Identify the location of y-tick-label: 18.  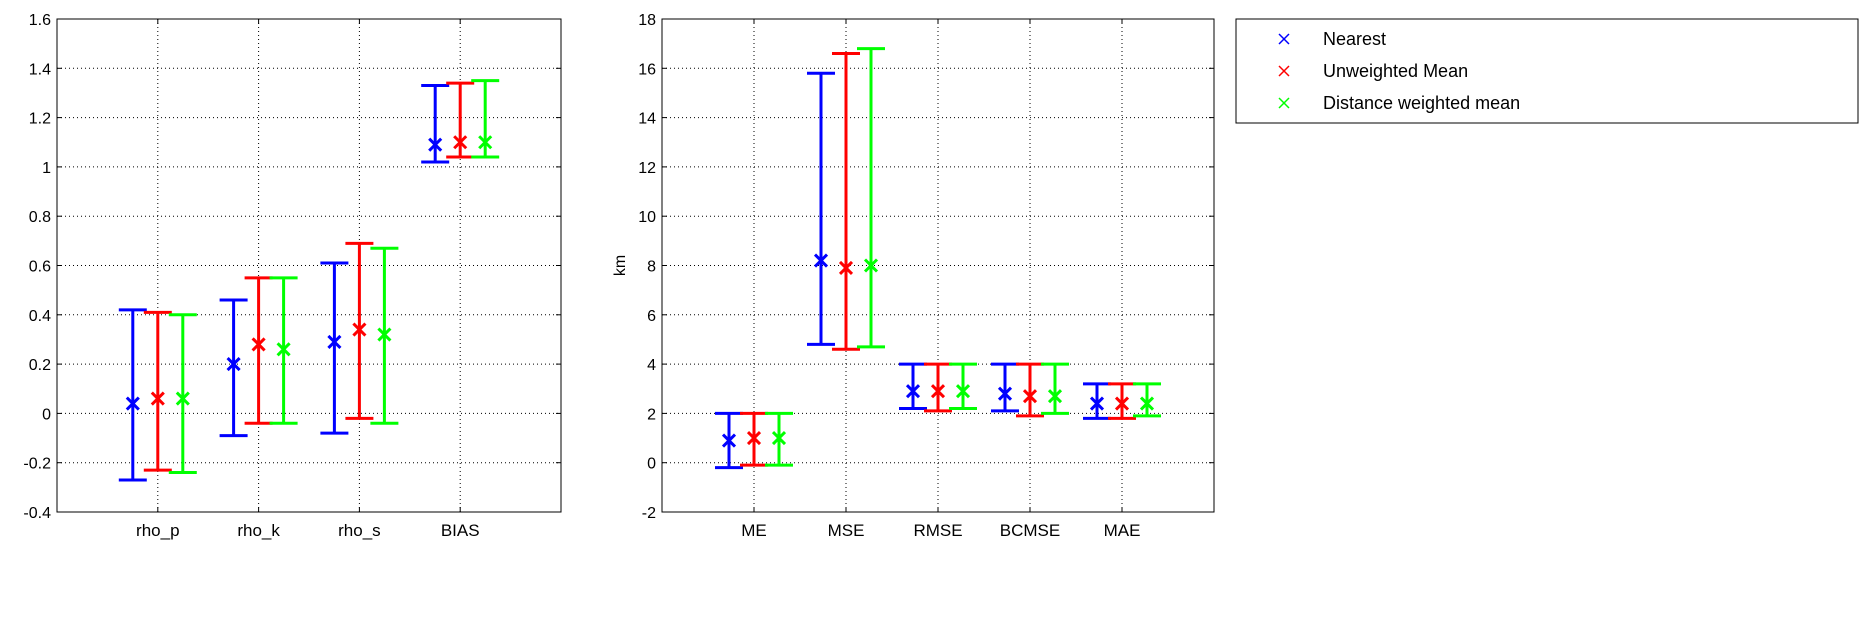
(647, 20).